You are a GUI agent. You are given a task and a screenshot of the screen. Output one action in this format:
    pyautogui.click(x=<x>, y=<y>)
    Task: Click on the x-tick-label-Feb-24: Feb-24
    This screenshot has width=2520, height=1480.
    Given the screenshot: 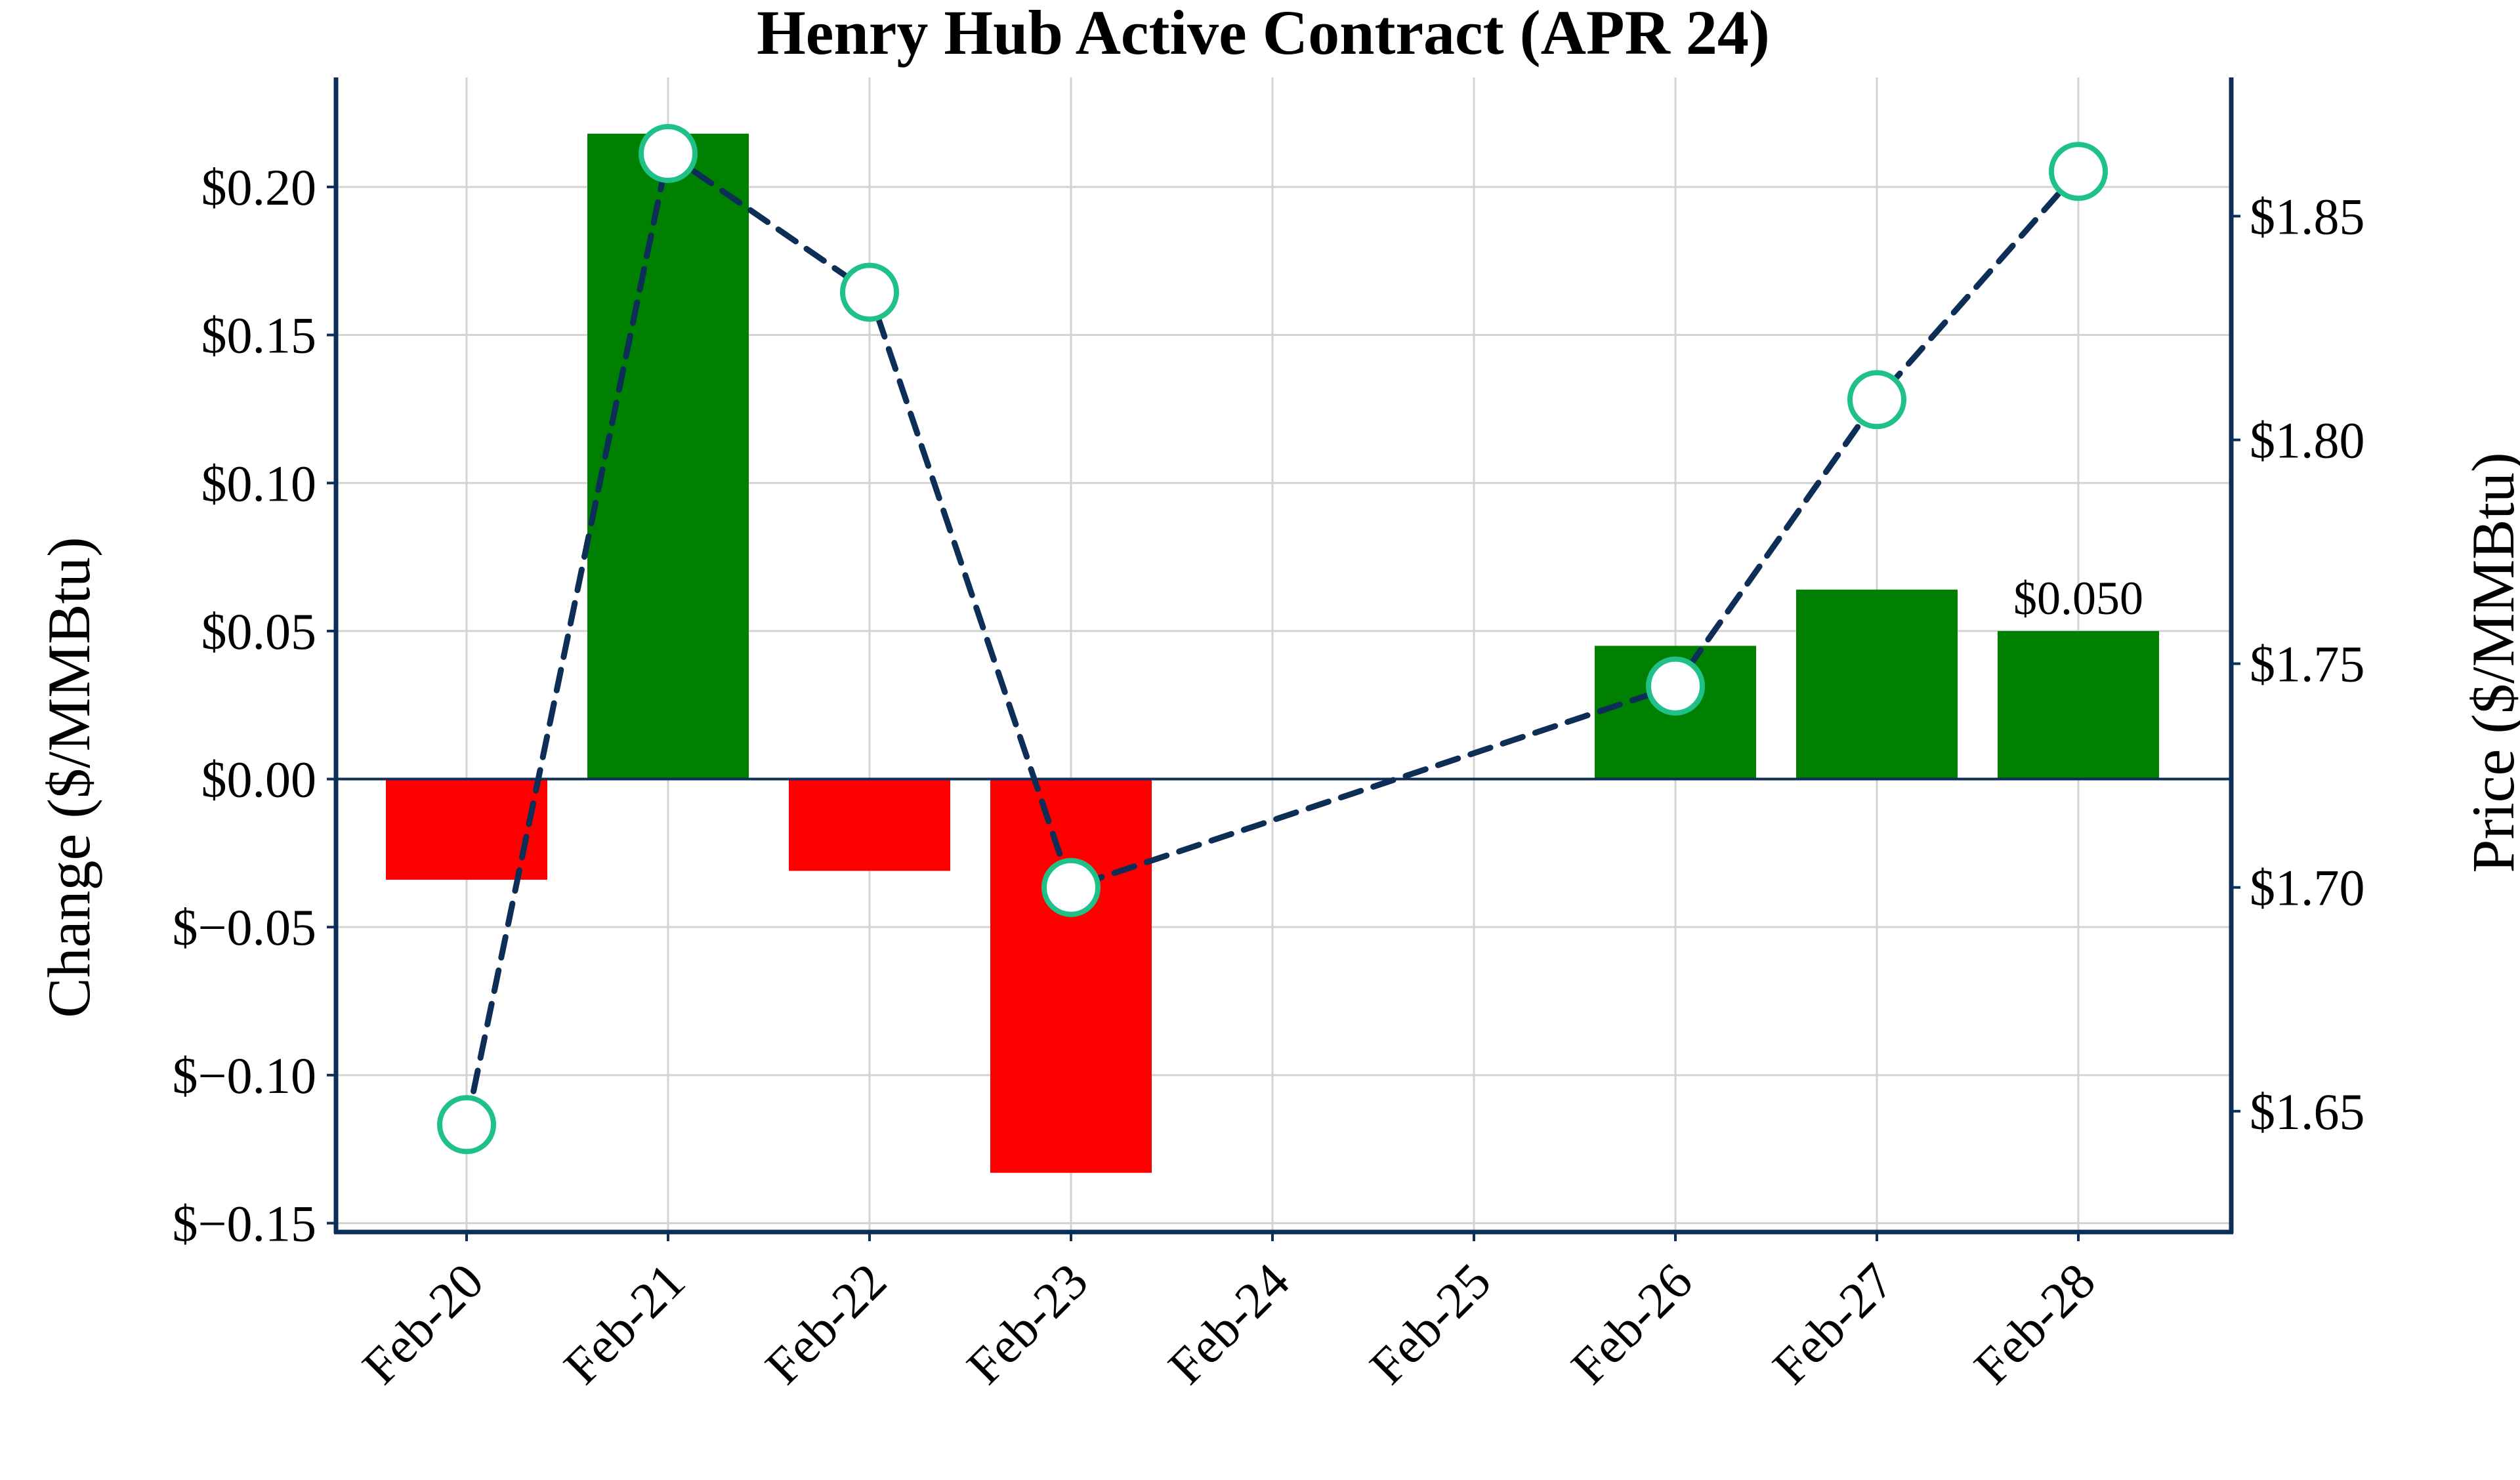 What is the action you would take?
    pyautogui.click(x=1228, y=1323)
    